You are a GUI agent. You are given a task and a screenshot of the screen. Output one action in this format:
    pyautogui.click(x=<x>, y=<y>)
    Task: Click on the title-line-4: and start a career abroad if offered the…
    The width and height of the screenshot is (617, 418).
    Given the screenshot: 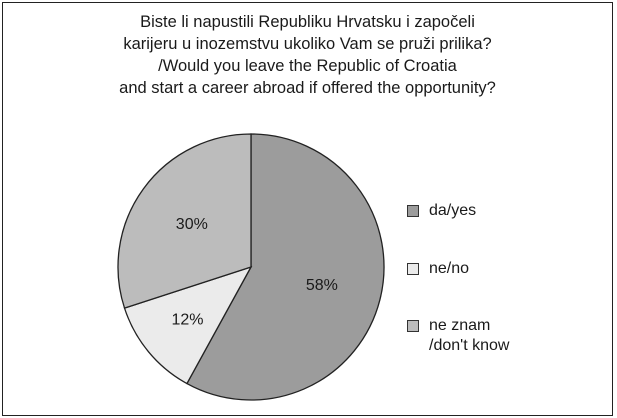 What is the action you would take?
    pyautogui.click(x=307, y=88)
    